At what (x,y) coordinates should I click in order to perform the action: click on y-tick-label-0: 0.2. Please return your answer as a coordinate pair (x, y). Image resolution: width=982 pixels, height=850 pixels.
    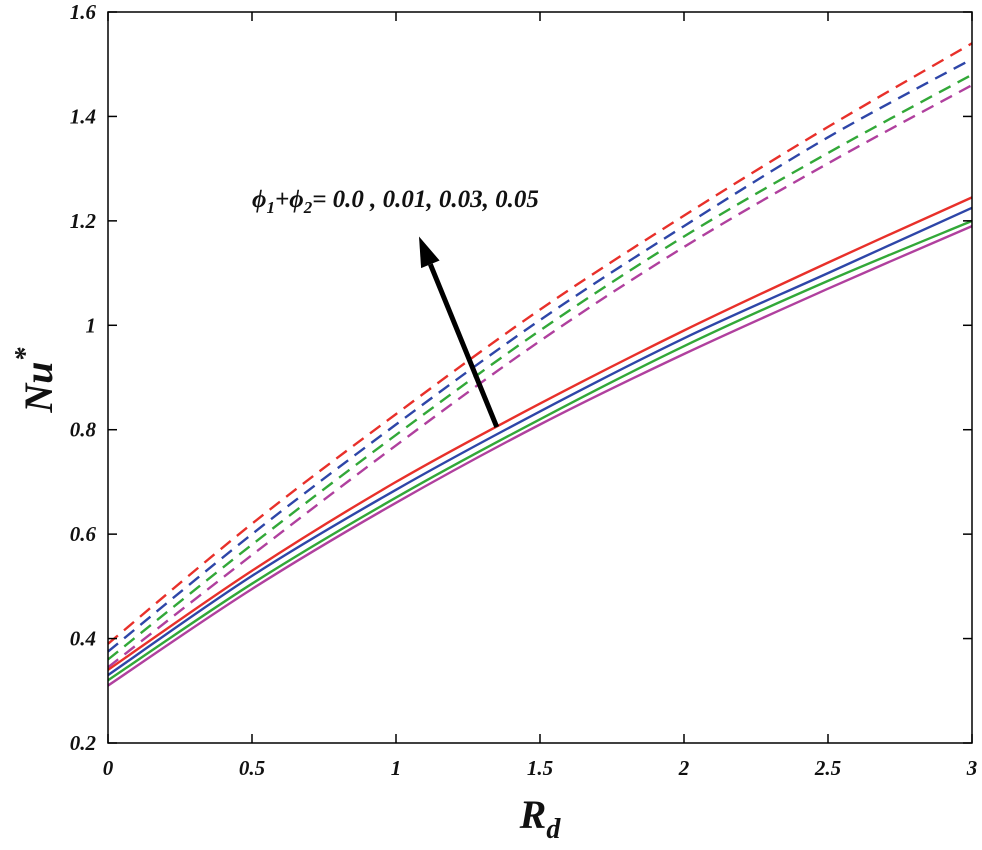
    Looking at the image, I should click on (83, 743).